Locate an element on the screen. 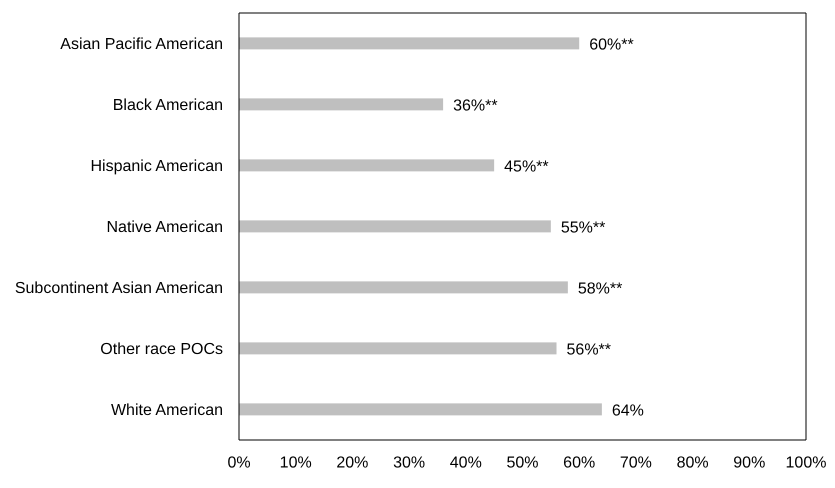 The width and height of the screenshot is (835, 488). data-label: 56%** is located at coordinates (589, 349).